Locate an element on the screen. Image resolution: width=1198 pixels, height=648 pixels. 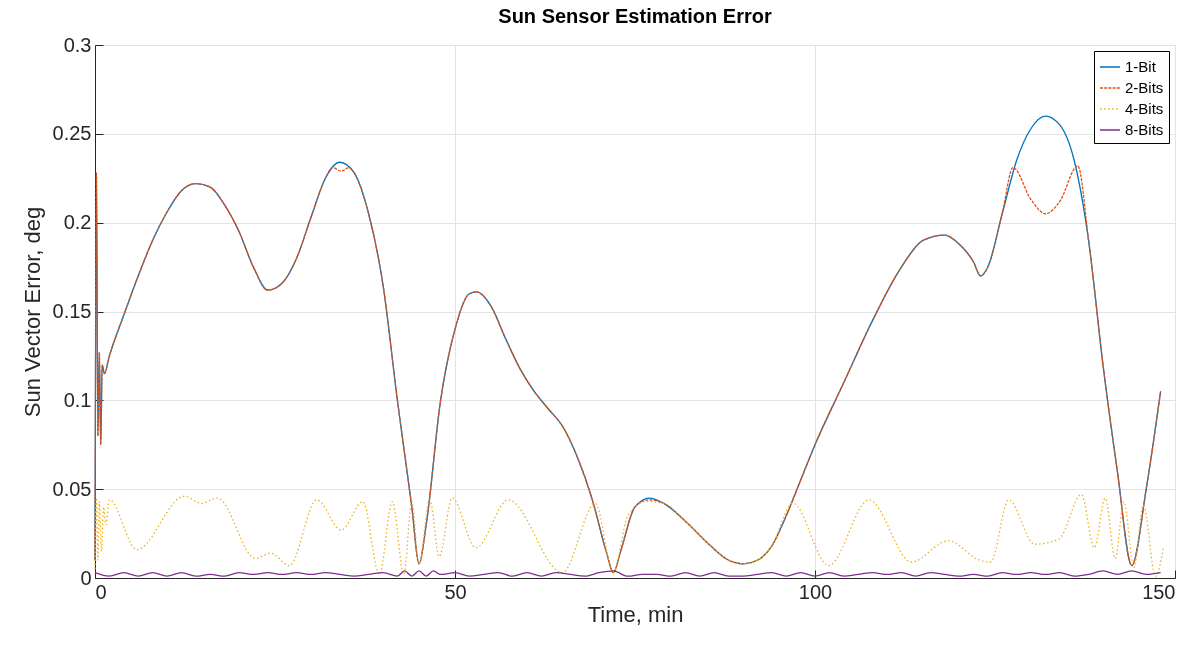
x-tick-label: 100 is located at coordinates (815, 591).